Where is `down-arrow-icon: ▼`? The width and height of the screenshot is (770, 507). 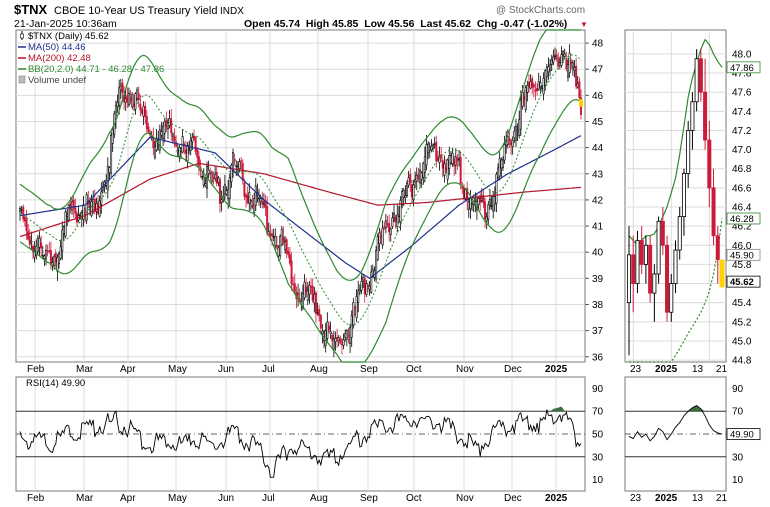
down-arrow-icon: ▼ is located at coordinates (584, 24).